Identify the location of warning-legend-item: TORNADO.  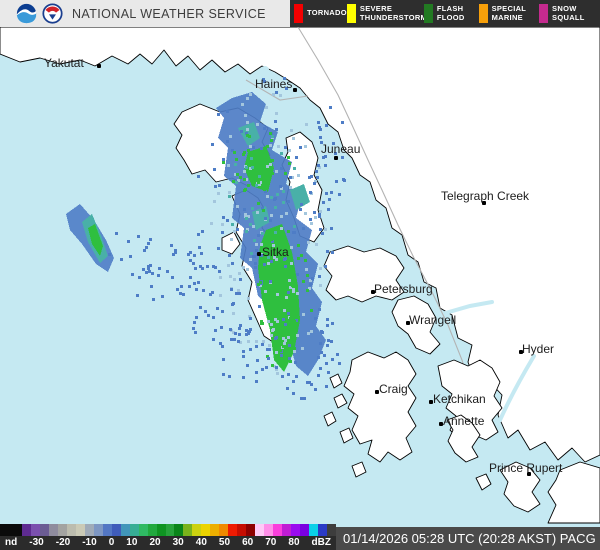
(320, 13).